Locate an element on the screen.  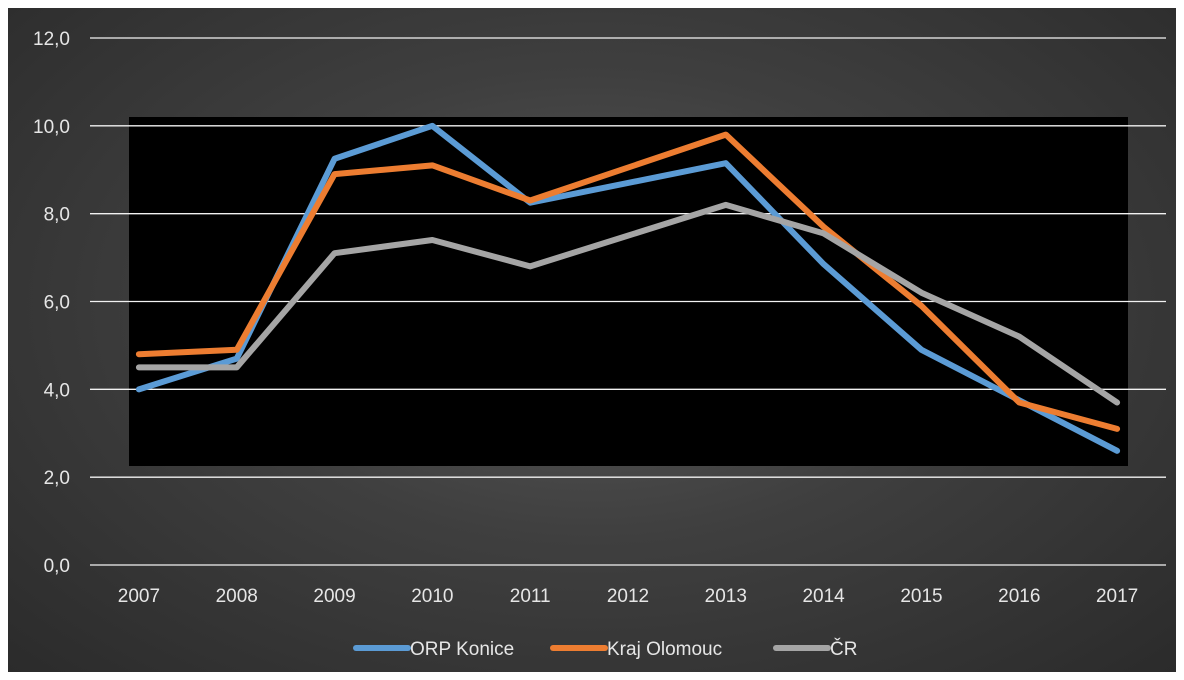
x-tick-label: 2015 is located at coordinates (921, 596).